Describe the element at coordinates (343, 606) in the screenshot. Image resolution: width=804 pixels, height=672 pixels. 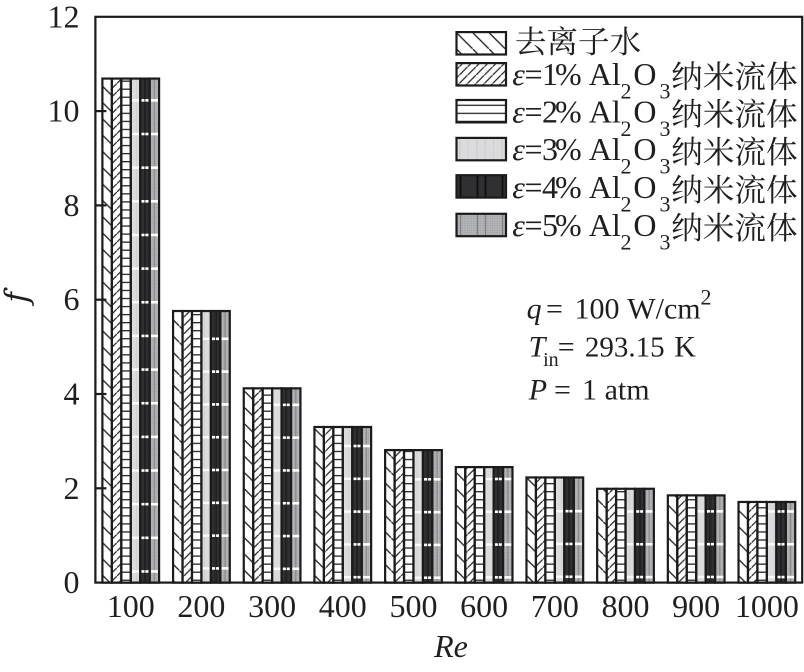
I see `svg-text: 400` at that location.